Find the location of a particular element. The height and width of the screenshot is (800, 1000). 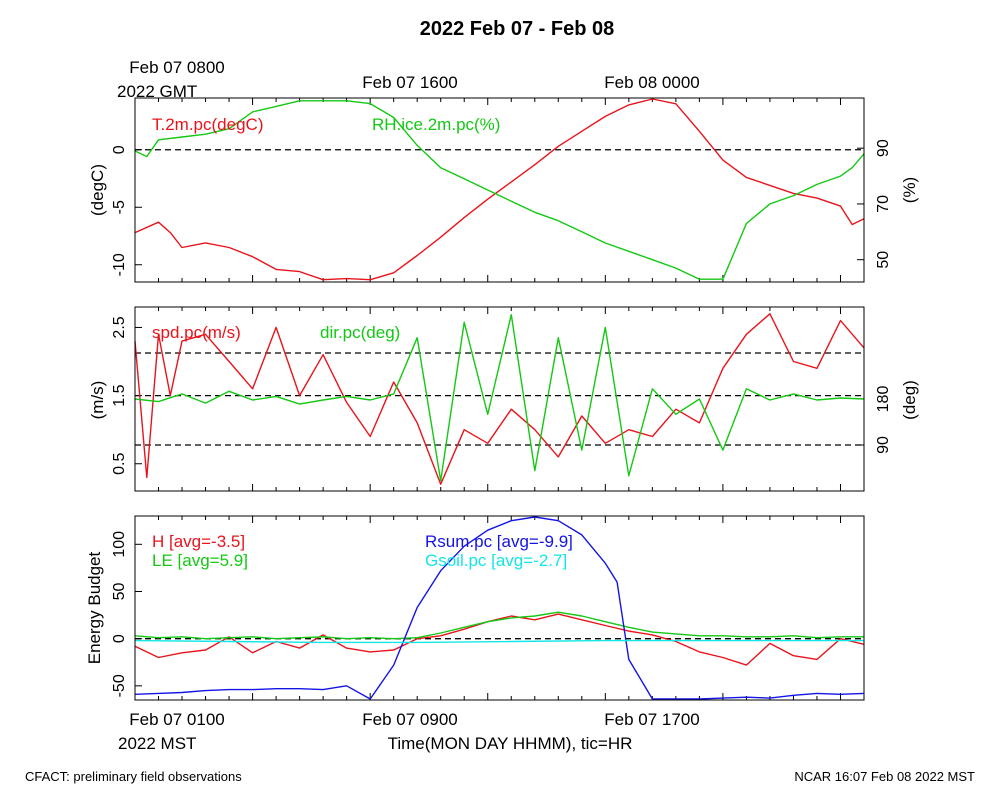

panel1-series-t2m-label: T.2m.pc(degC) is located at coordinates (207, 124).